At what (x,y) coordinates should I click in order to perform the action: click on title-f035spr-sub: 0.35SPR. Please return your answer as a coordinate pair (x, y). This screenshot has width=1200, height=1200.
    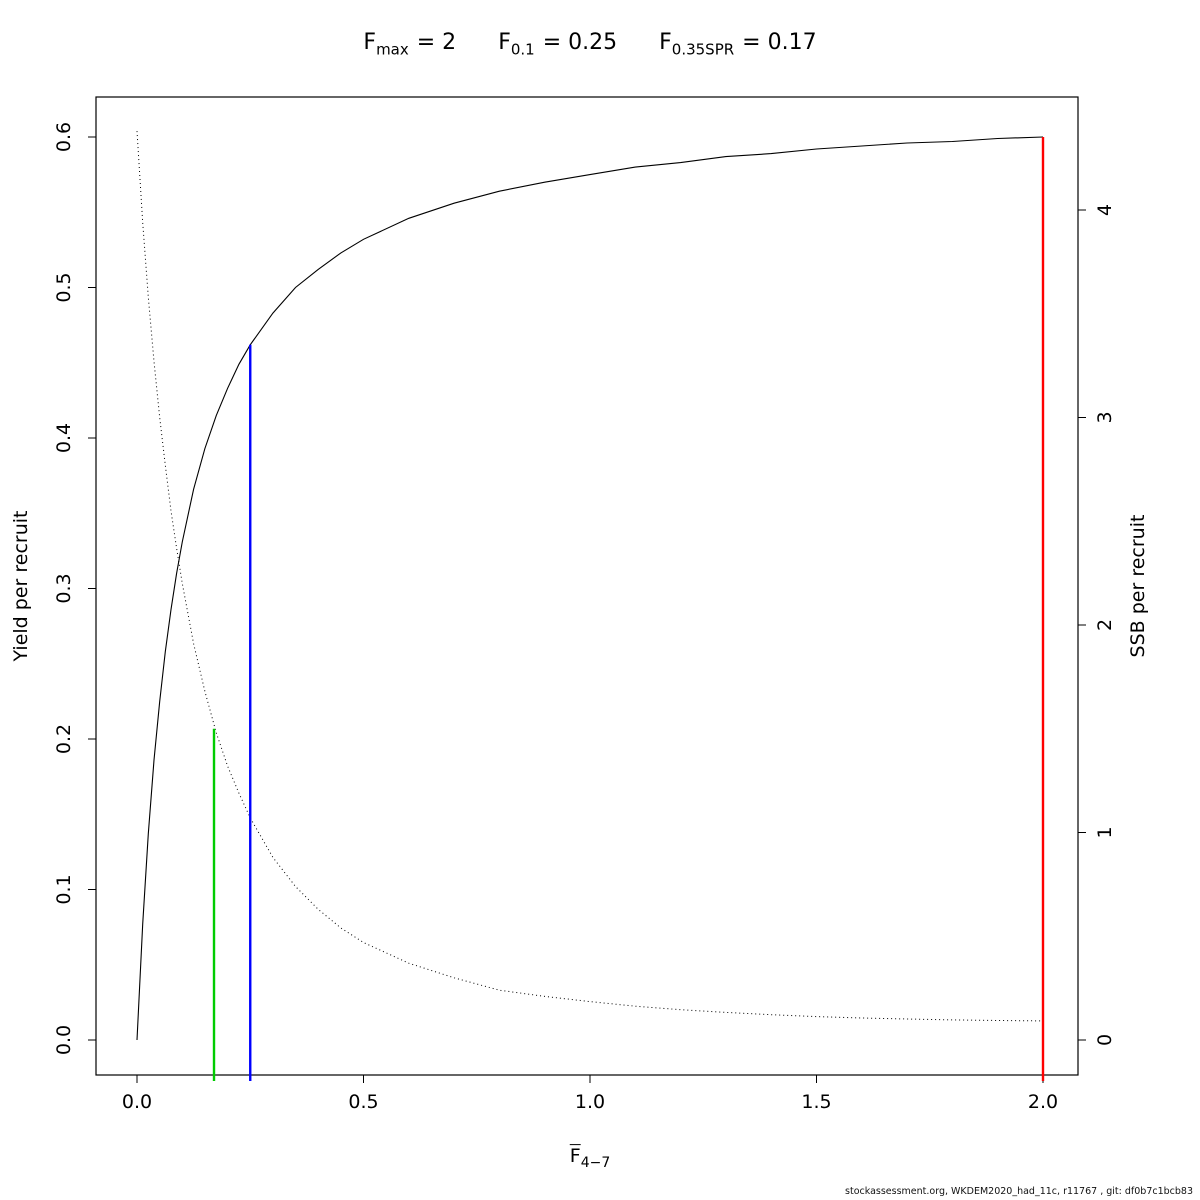
    Looking at the image, I should click on (703, 49).